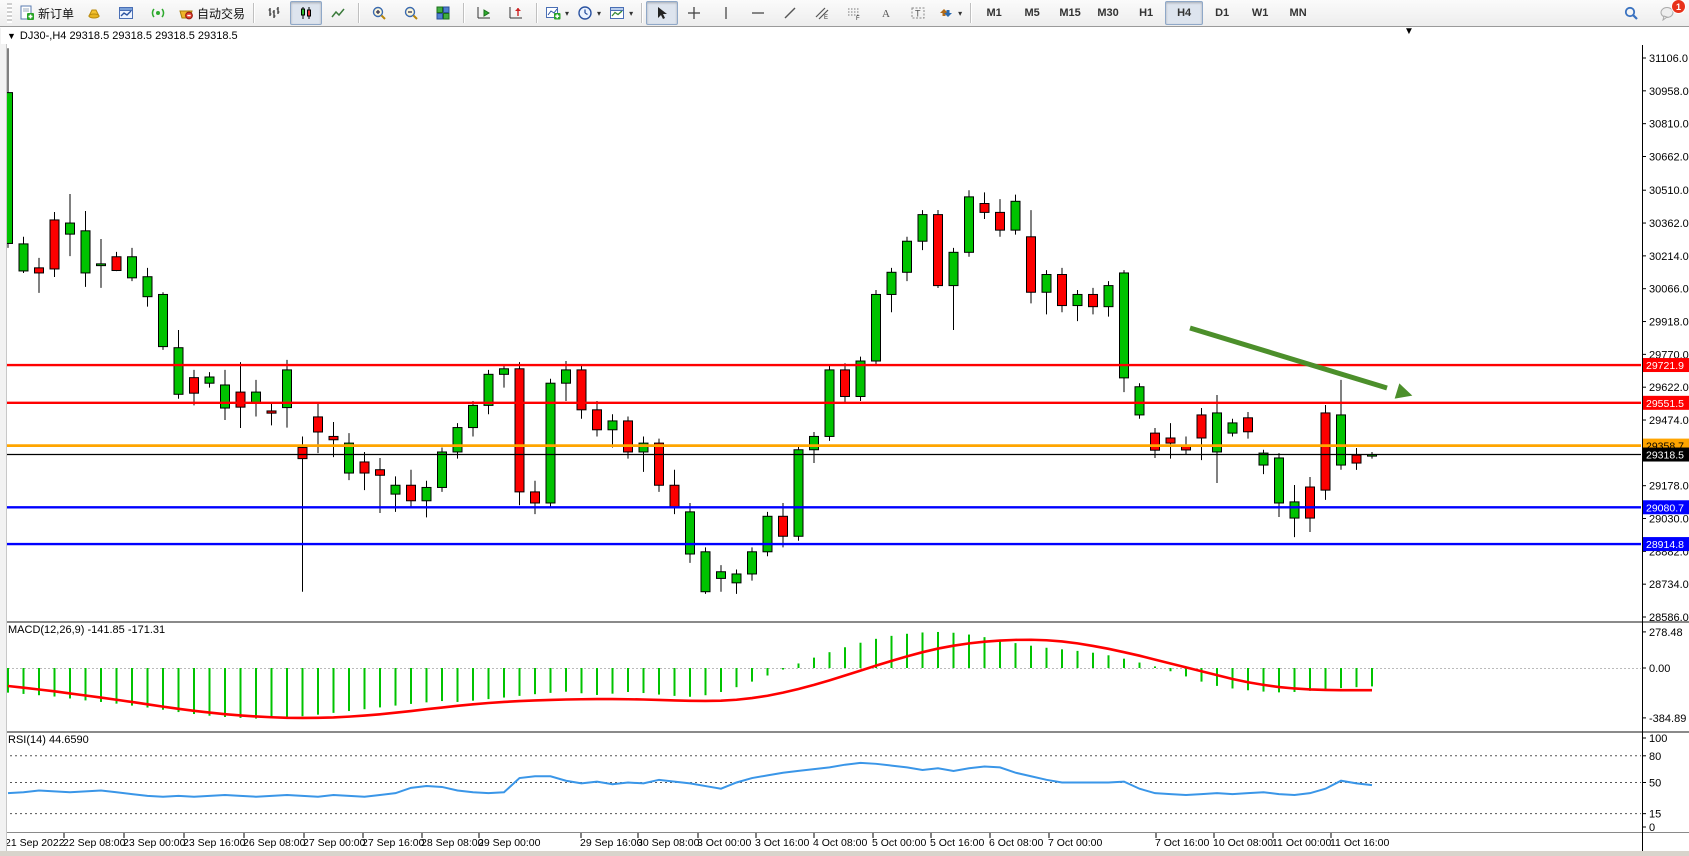 The height and width of the screenshot is (856, 1689). Describe the element at coordinates (27, 12) in the screenshot. I see `new-order-icon` at that location.